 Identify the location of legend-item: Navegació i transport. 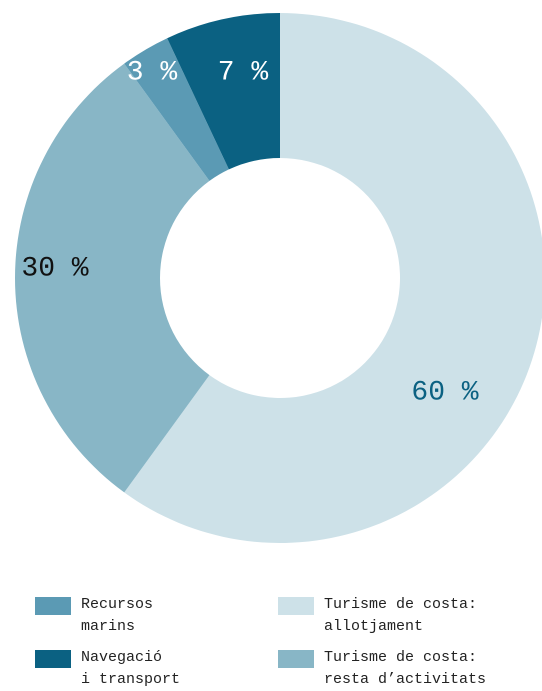
(108, 670).